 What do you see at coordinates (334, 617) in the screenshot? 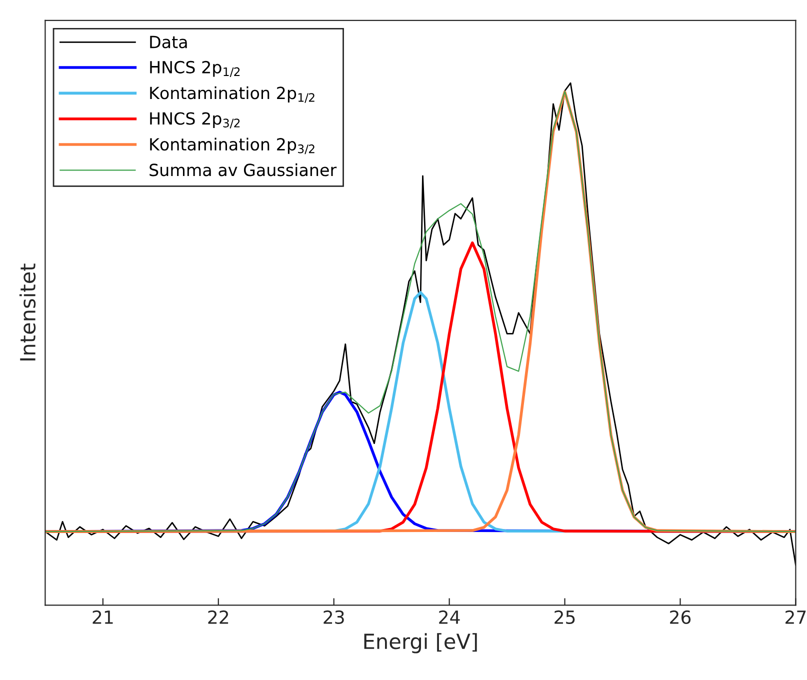
I see `x-tick-label: 23` at bounding box center [334, 617].